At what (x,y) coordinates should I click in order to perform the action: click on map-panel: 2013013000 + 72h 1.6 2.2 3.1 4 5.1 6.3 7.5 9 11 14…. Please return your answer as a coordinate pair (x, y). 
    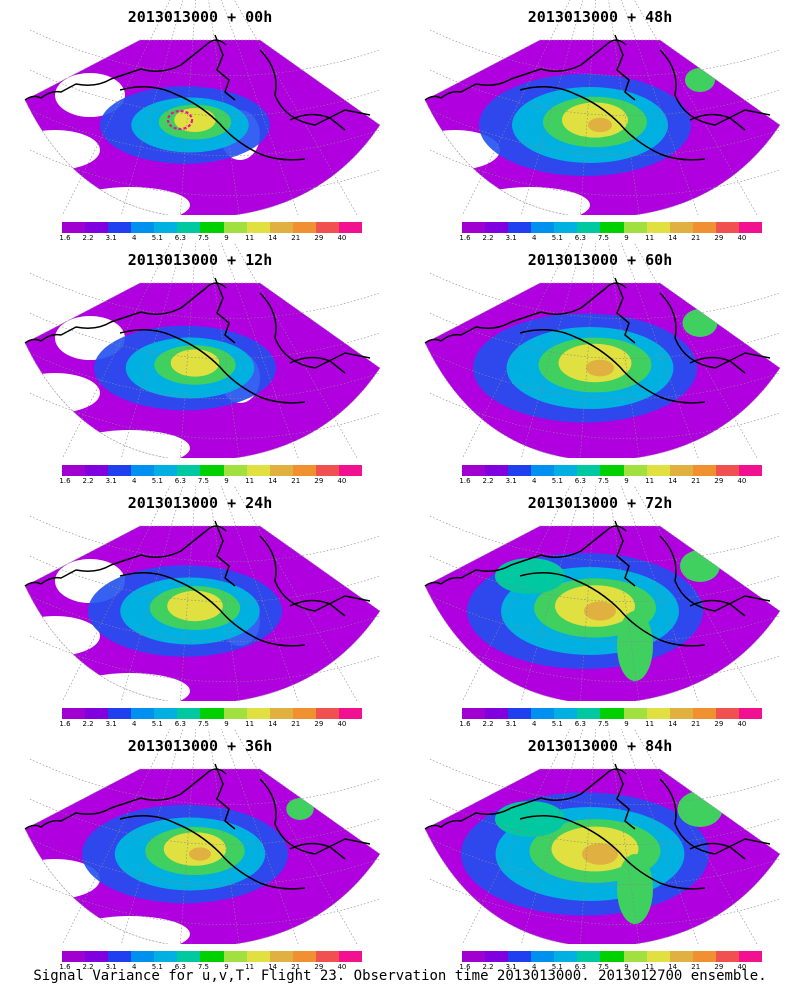
    Looking at the image, I should click on (600, 608).